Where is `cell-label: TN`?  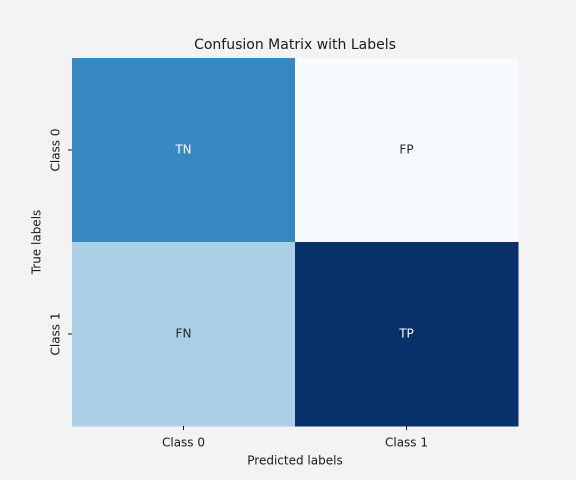
cell-label: TN is located at coordinates (182, 150).